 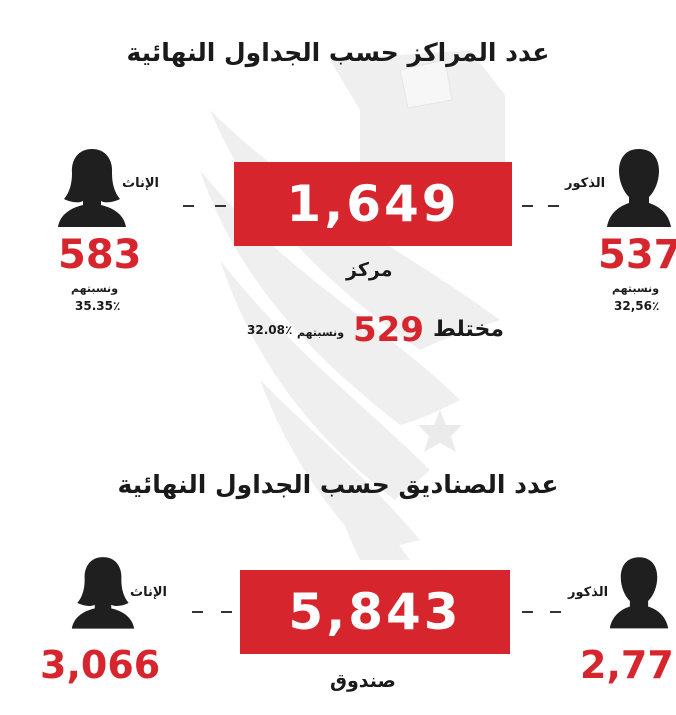 What do you see at coordinates (388, 330) in the screenshot?
I see `mixed-count: 529` at bounding box center [388, 330].